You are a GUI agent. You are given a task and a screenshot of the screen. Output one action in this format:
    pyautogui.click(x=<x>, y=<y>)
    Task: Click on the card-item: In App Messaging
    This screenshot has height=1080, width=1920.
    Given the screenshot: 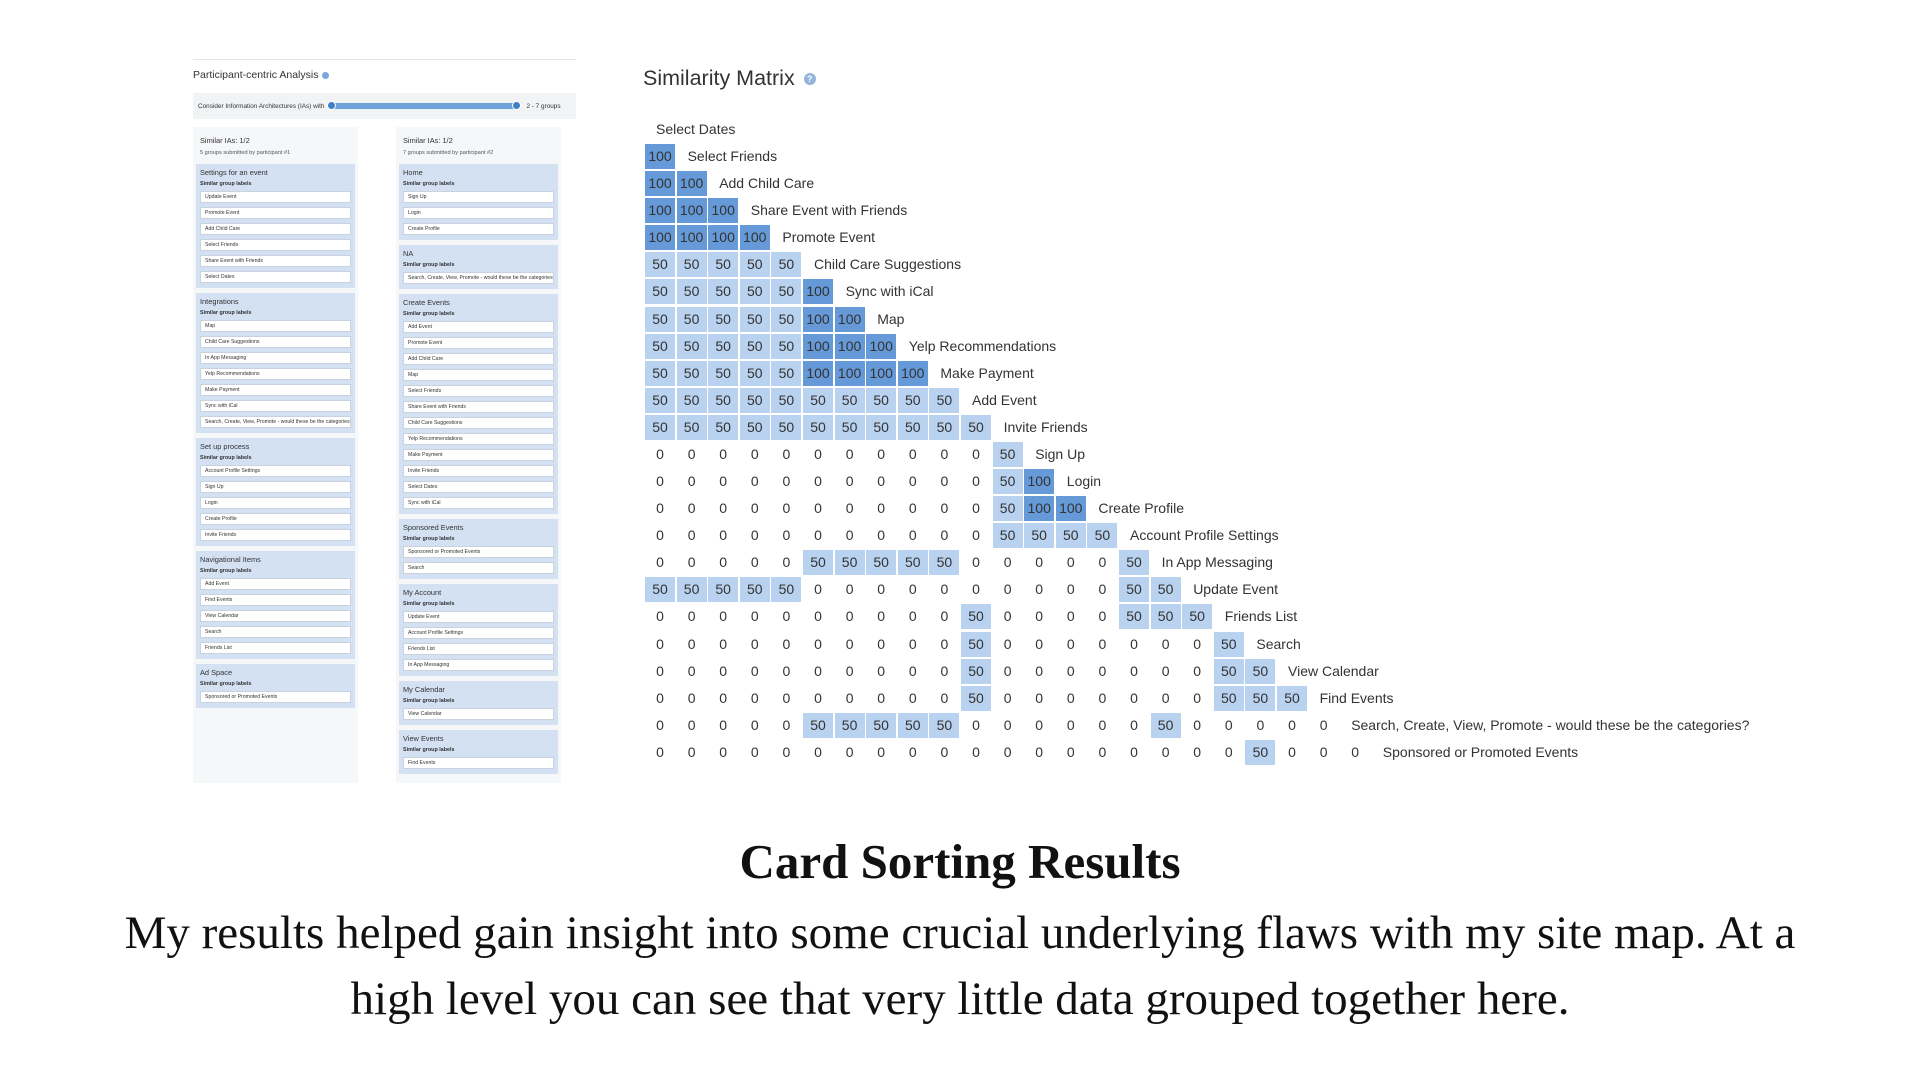 What is the action you would take?
    pyautogui.click(x=478, y=665)
    